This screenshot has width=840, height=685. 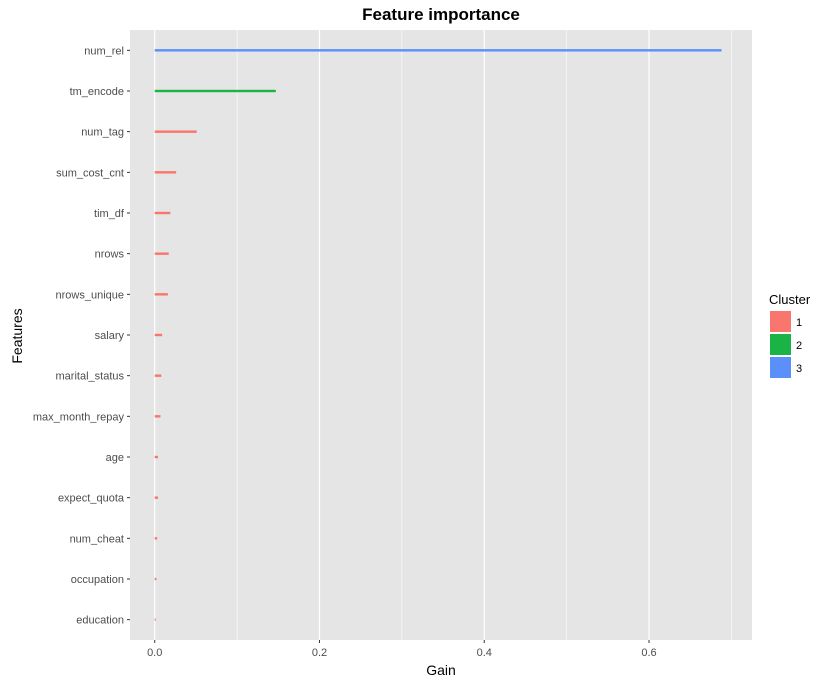 I want to click on y-tick-label: nrows, so click(x=110, y=255).